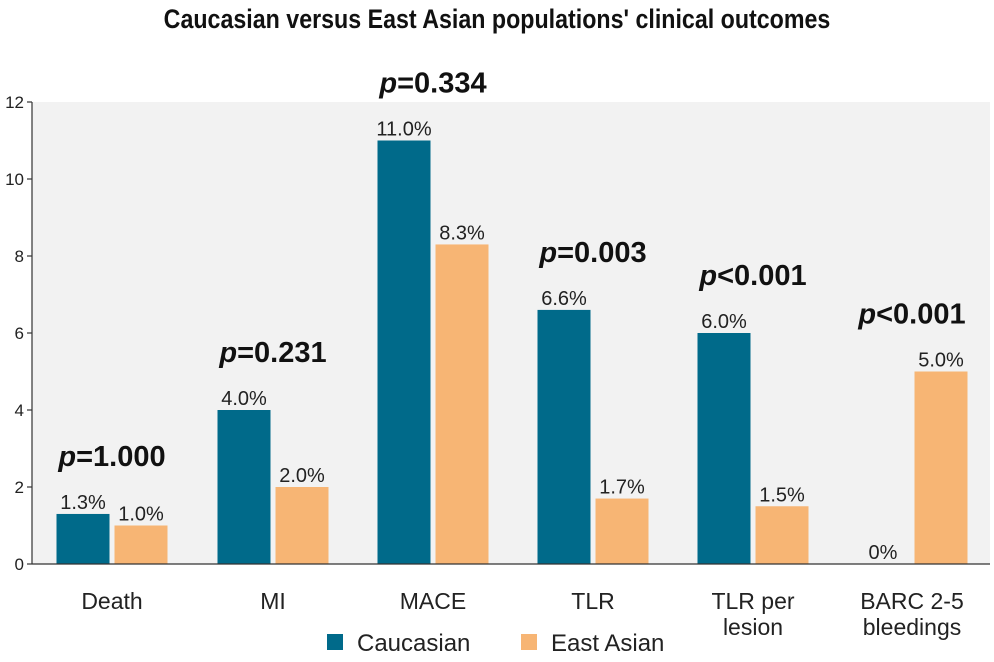 The width and height of the screenshot is (994, 662). I want to click on data-label: 1.7%, so click(622, 488).